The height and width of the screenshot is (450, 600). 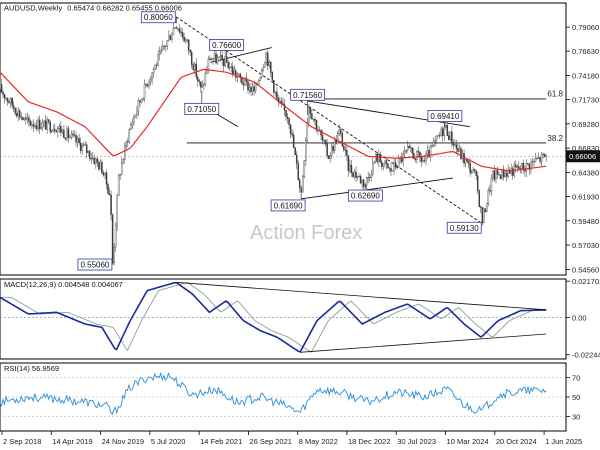 What do you see at coordinates (576, 397) in the screenshot?
I see `rsi-y-tick-label: 50` at bounding box center [576, 397].